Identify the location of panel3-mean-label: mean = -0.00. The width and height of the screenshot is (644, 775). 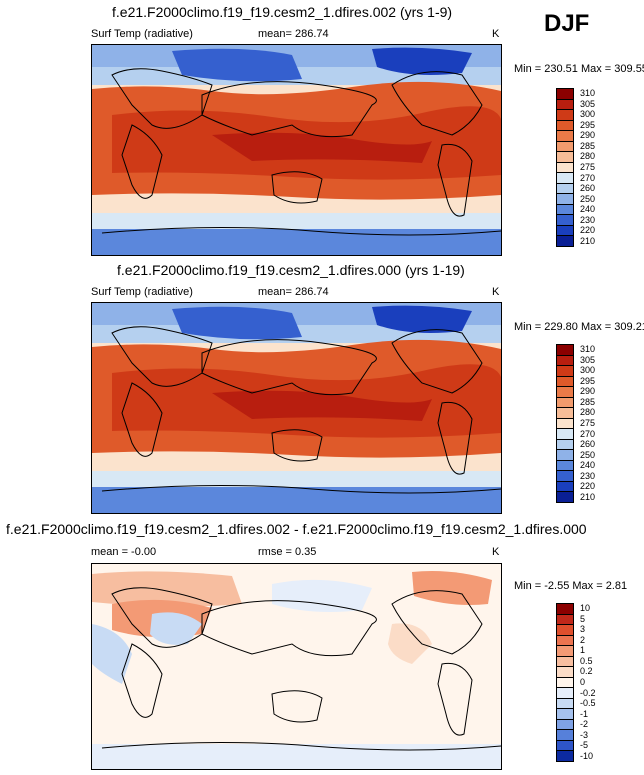
(124, 552).